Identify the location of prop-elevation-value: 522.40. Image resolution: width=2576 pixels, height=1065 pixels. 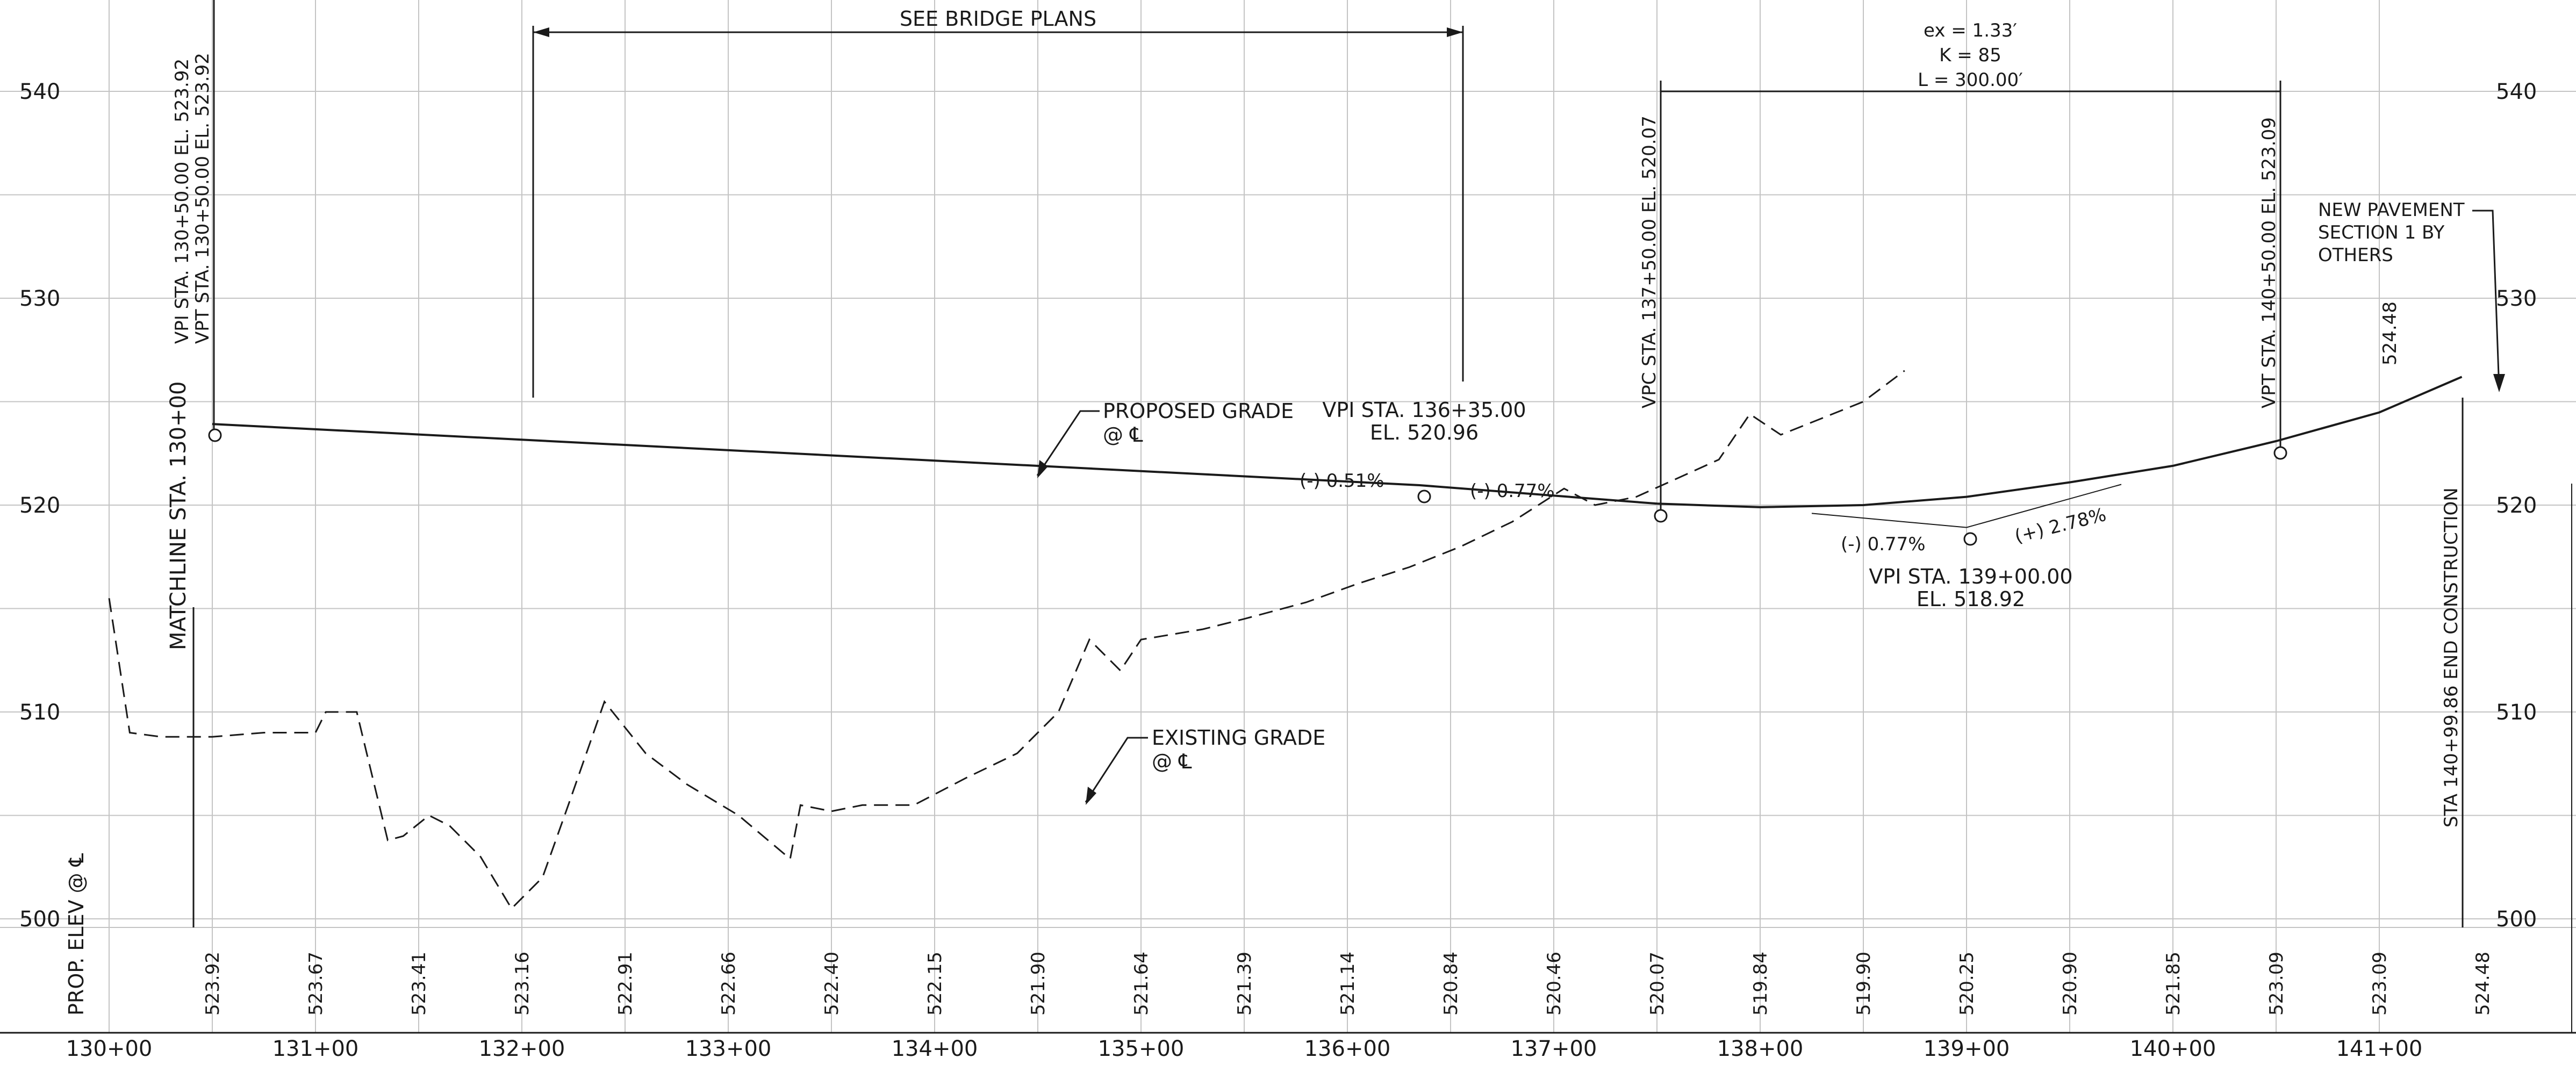
(832, 984).